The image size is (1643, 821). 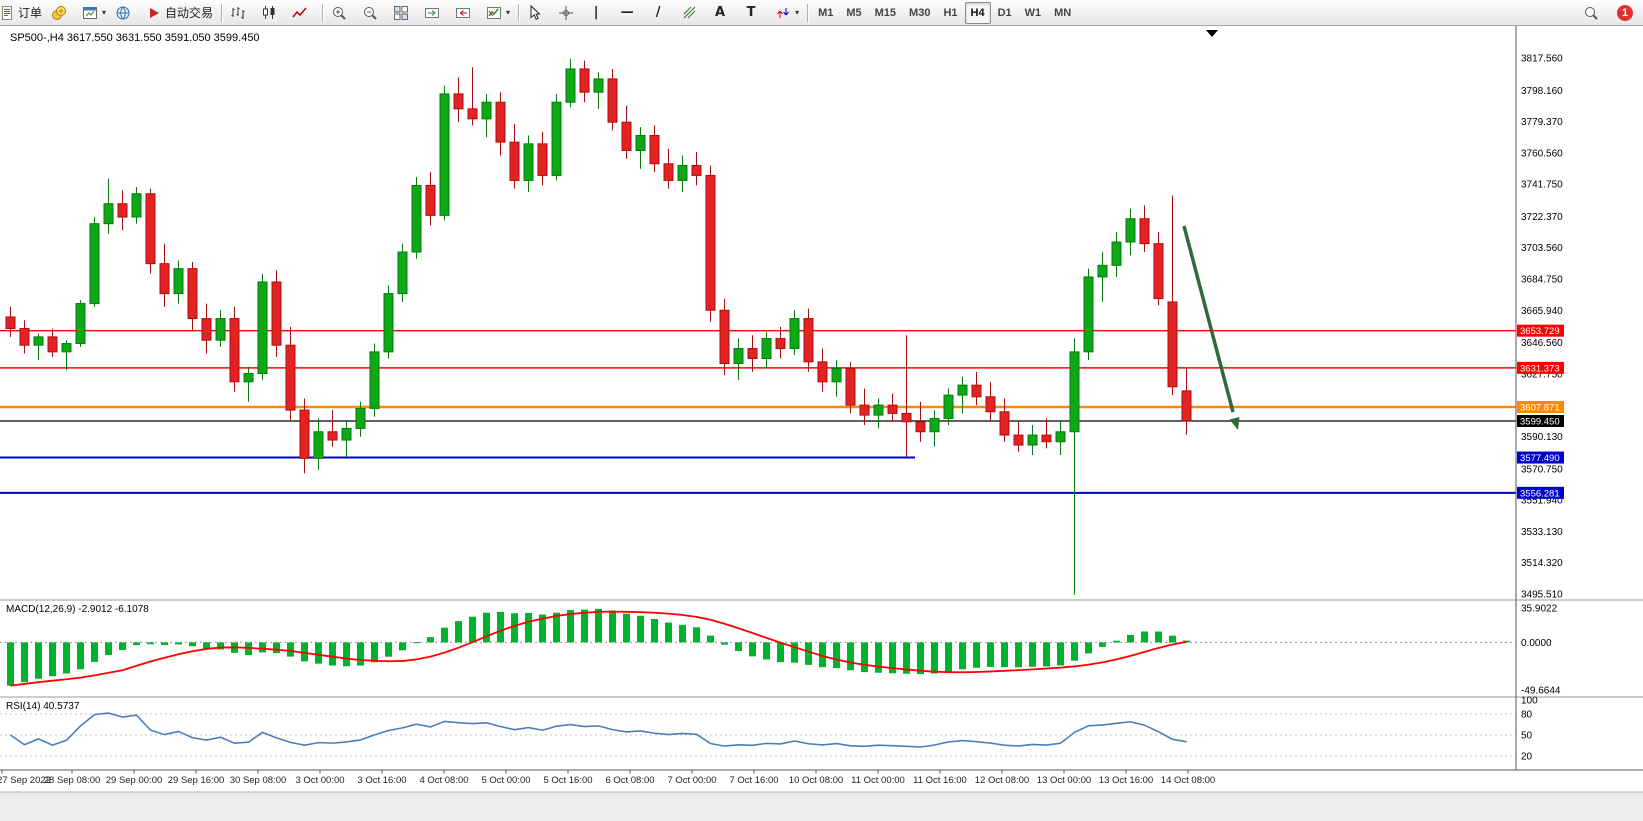 I want to click on new-chart-button: ▾, so click(x=94, y=13).